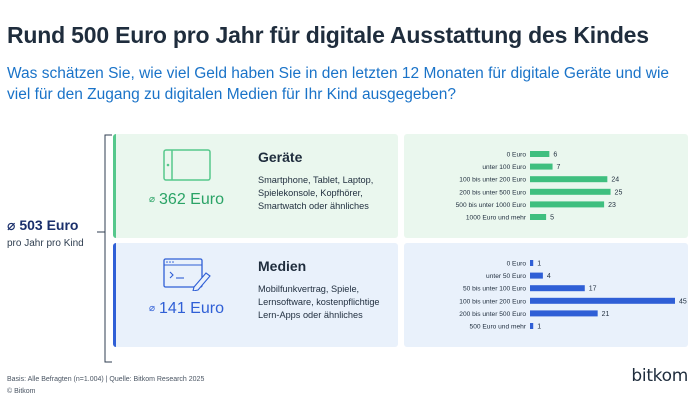  Describe the element at coordinates (104, 248) in the screenshot. I see `bracket-connector` at that location.